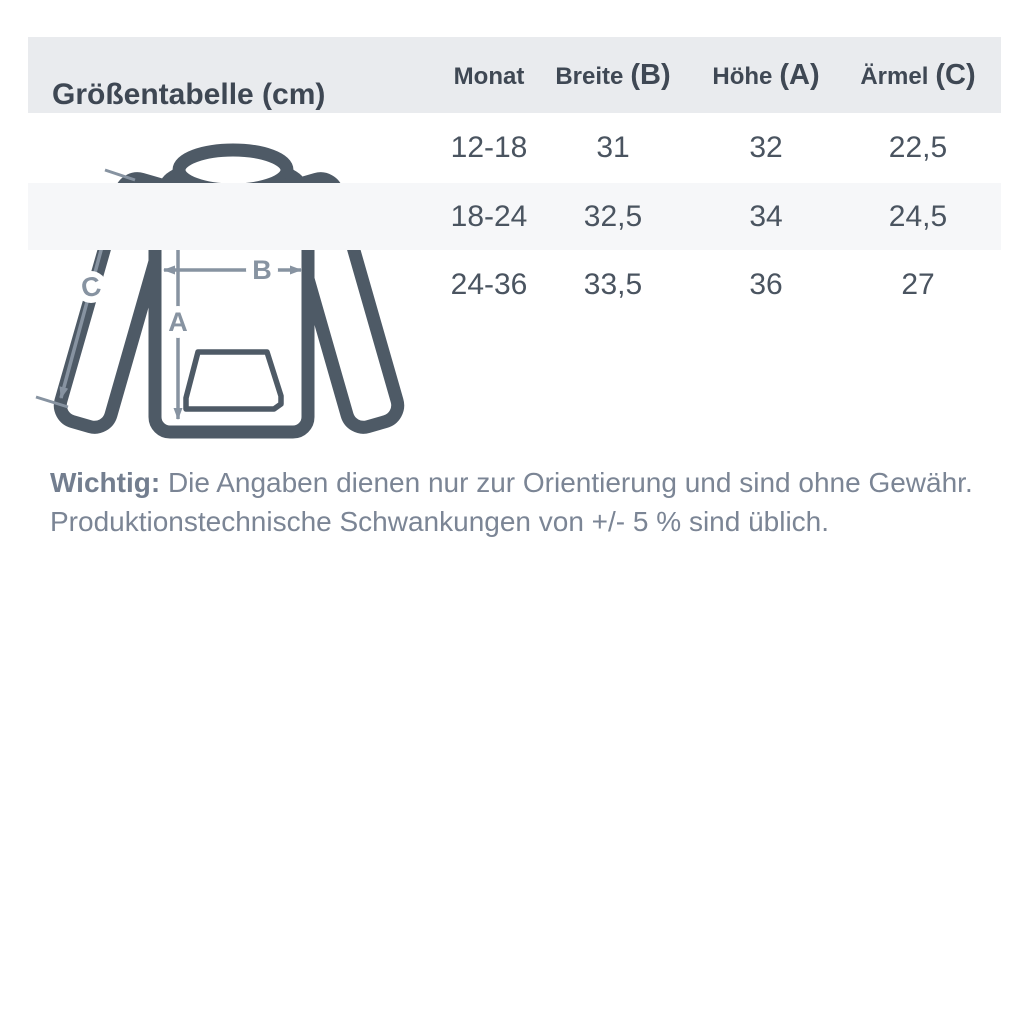  What do you see at coordinates (120, 175) in the screenshot?
I see `dimension-c-top-tick` at bounding box center [120, 175].